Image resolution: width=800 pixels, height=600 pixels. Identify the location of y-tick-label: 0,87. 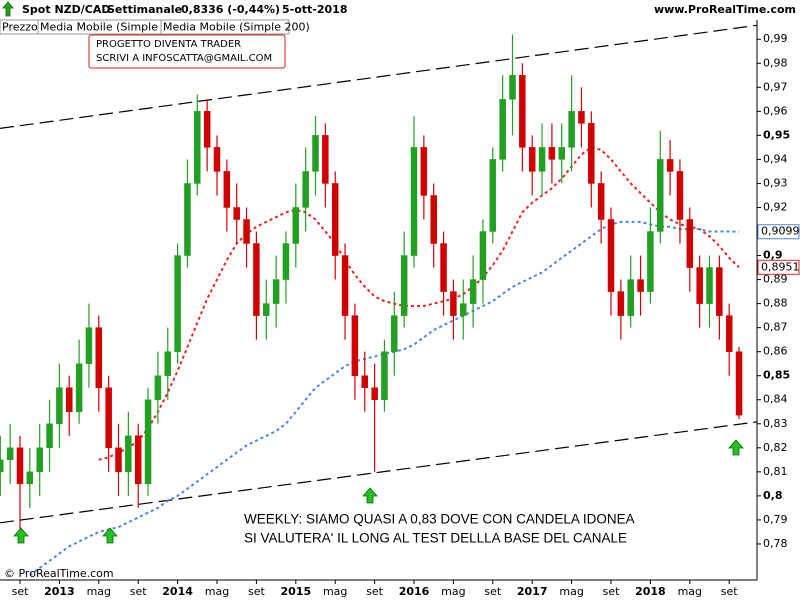
(775, 327).